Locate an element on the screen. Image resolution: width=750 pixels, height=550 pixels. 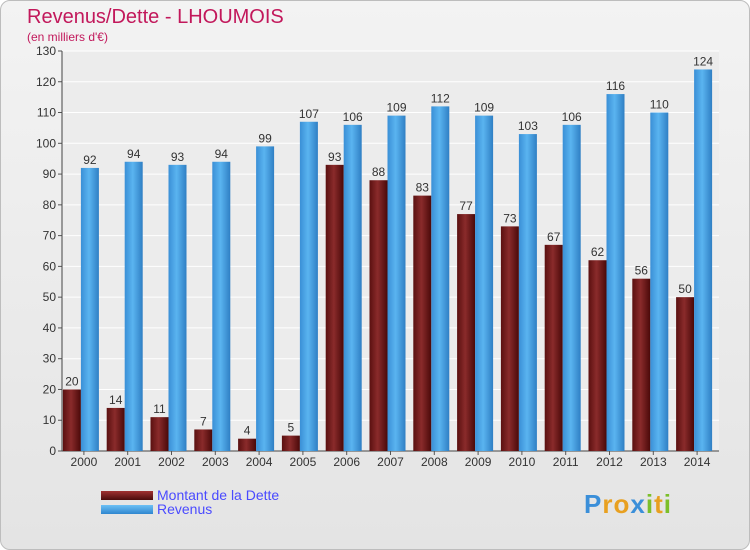
y-tick-label: 70 is located at coordinates (50, 236).